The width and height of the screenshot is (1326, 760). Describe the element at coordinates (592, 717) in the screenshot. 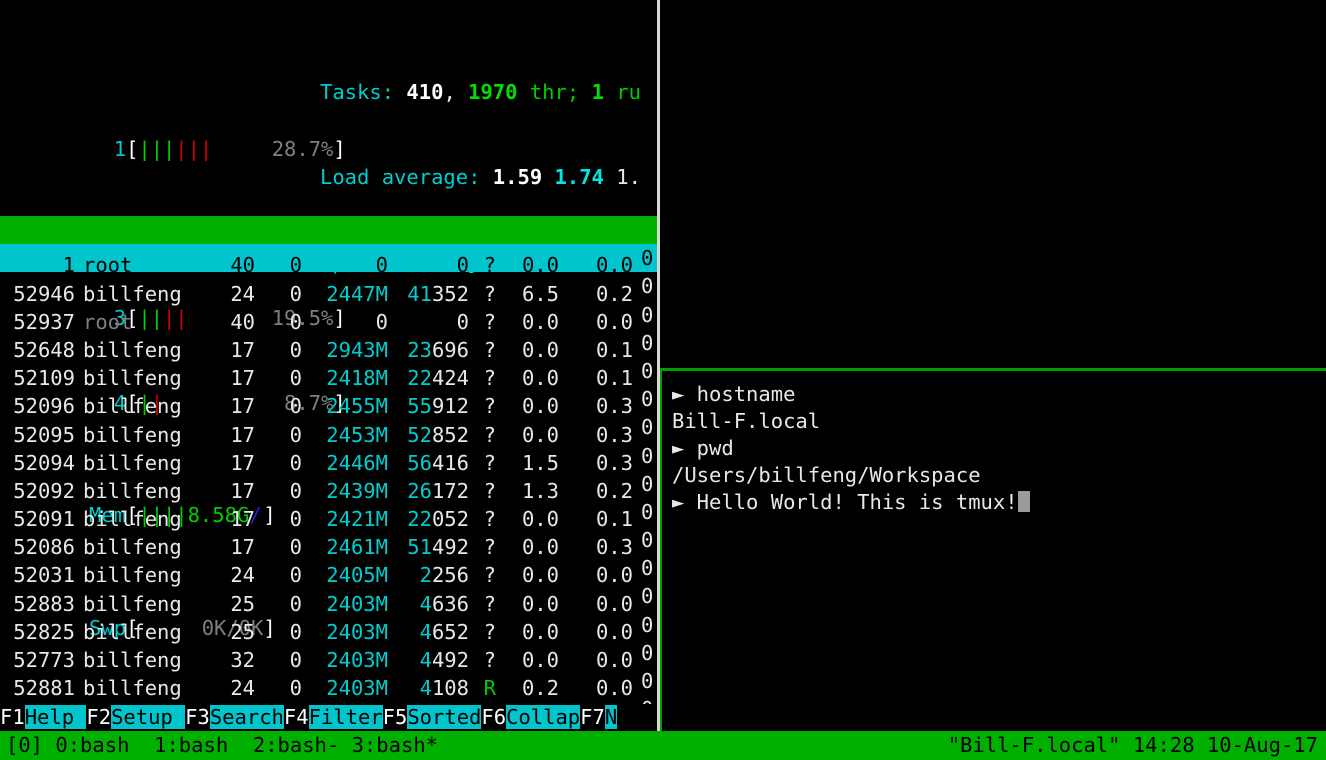

I see `fkey-f7: F7` at that location.